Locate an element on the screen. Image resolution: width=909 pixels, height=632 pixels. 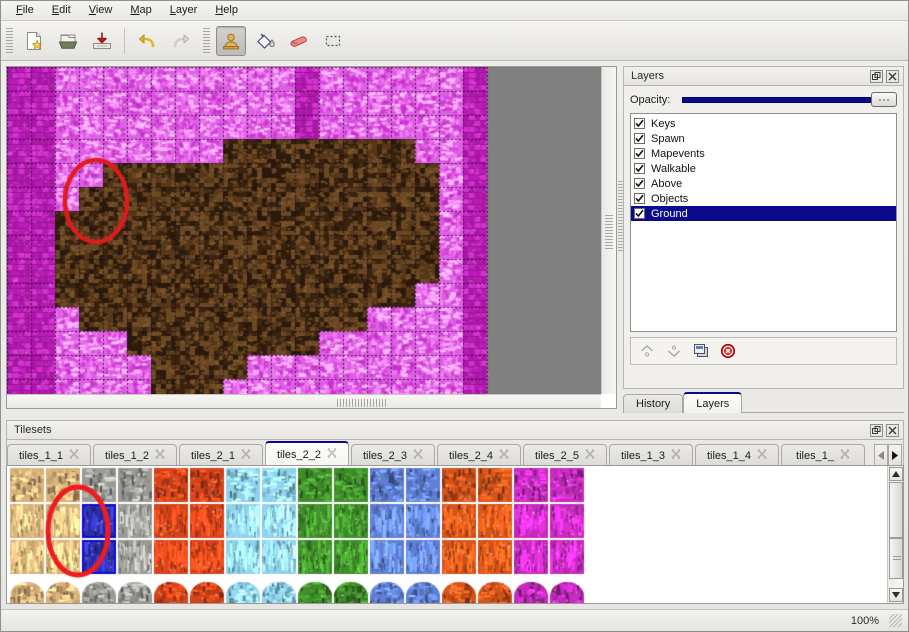
resize-grip-icon is located at coordinates (895, 620).